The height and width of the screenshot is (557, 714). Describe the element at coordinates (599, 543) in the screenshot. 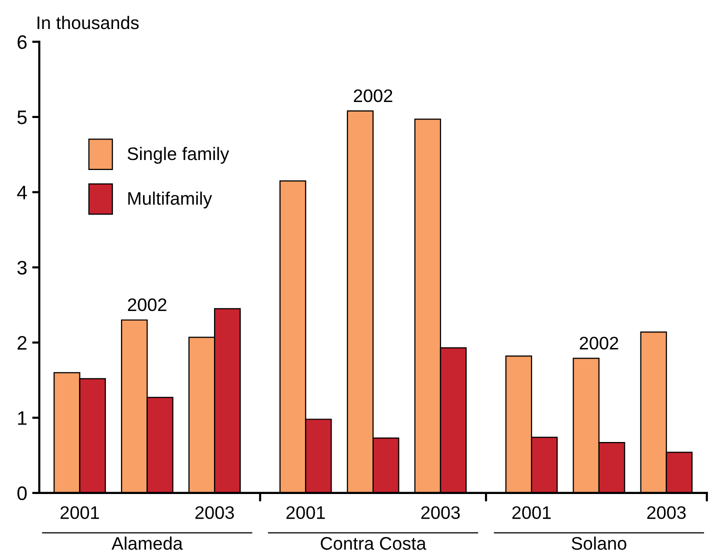

I see `text: Solano` at that location.